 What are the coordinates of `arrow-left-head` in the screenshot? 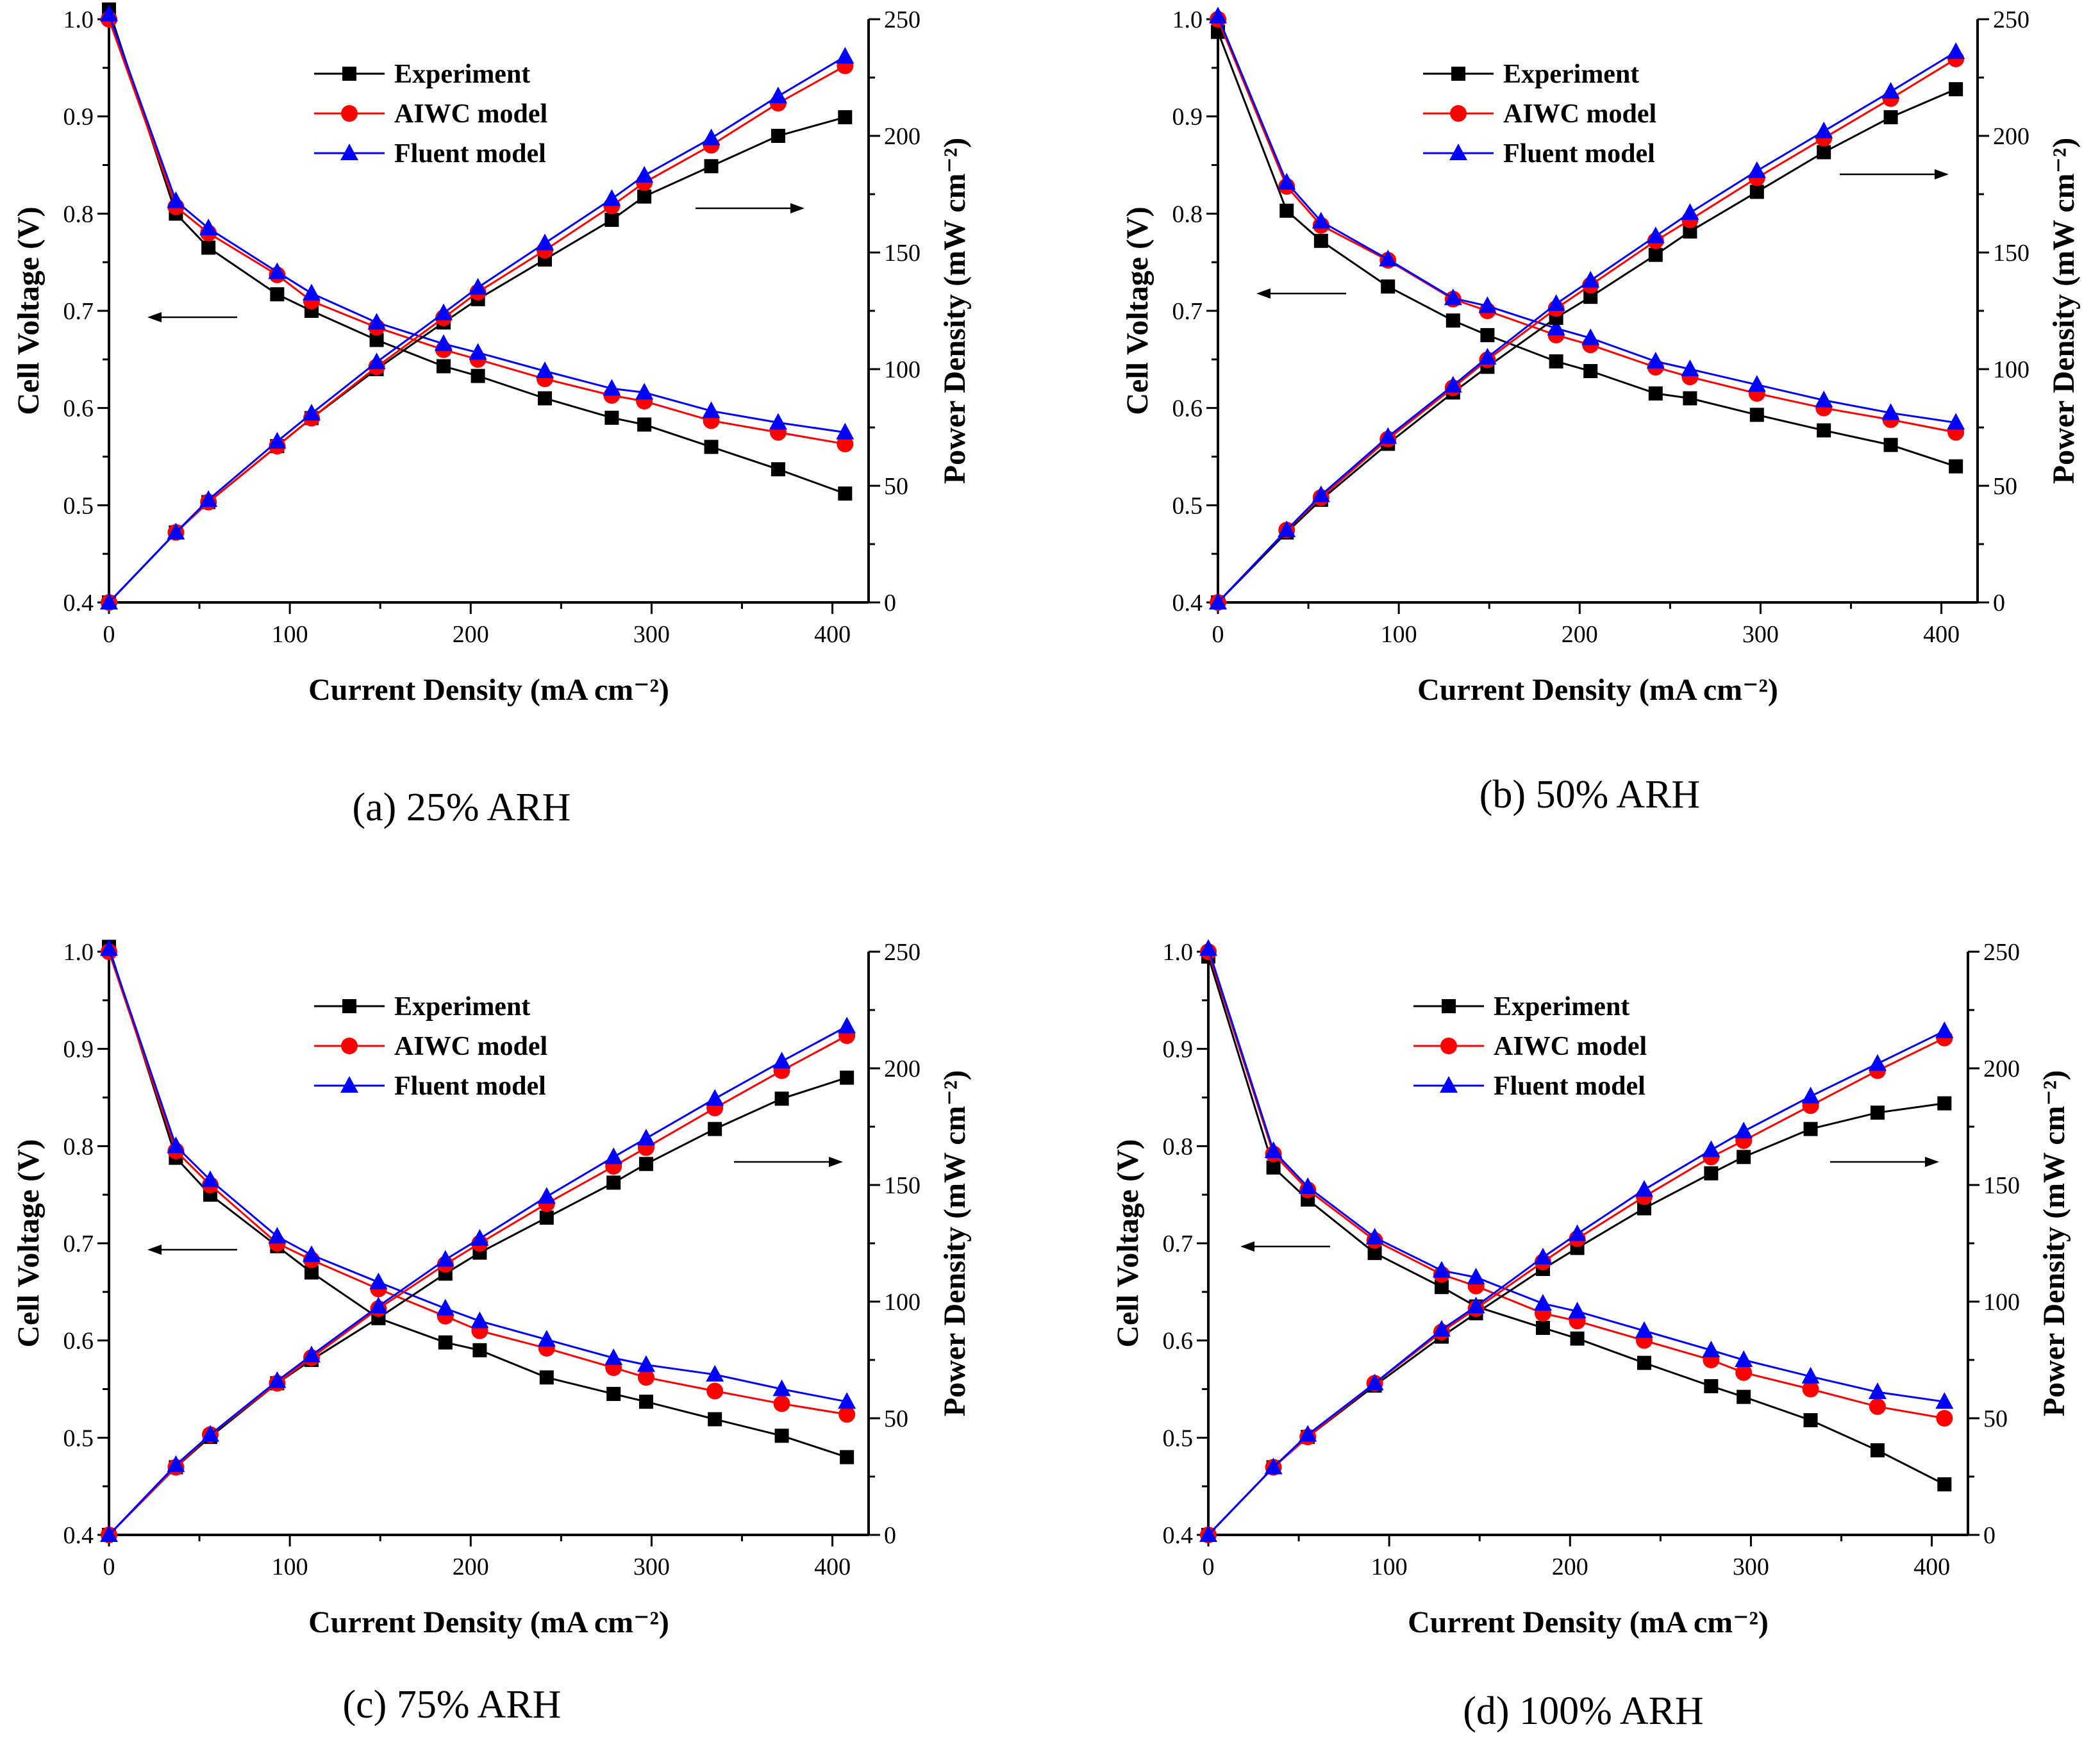 It's located at (155, 317).